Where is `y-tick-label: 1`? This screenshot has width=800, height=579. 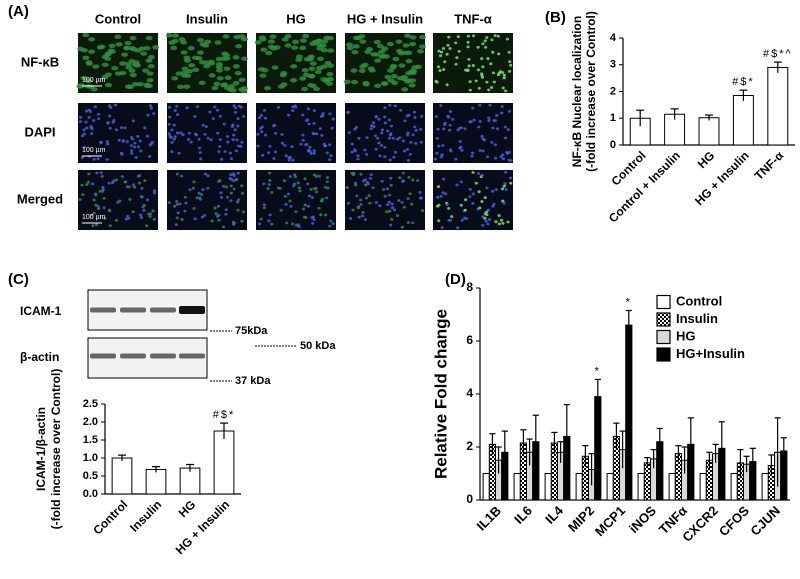 y-tick-label: 1 is located at coordinates (613, 118).